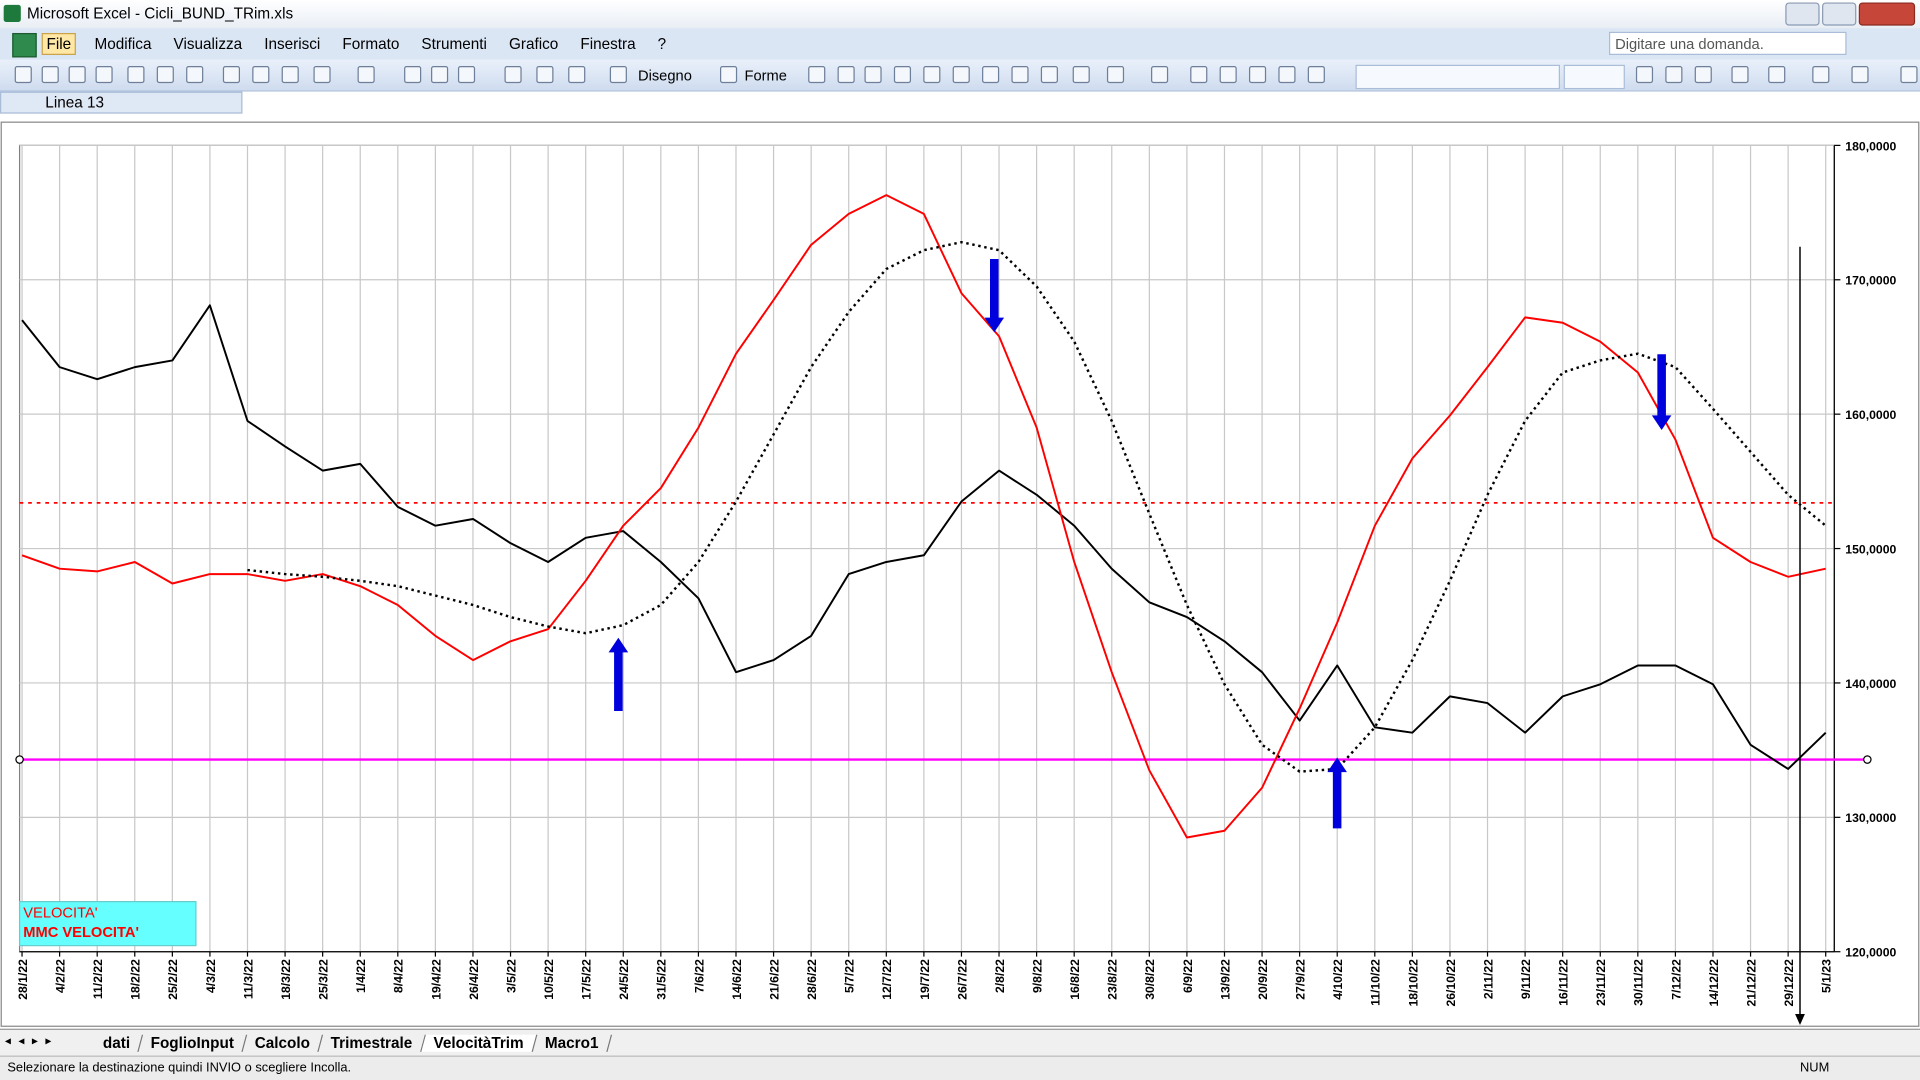 Image resolution: width=1920 pixels, height=1080 pixels. I want to click on x-tick-label: 16/11/22, so click(1564, 982).